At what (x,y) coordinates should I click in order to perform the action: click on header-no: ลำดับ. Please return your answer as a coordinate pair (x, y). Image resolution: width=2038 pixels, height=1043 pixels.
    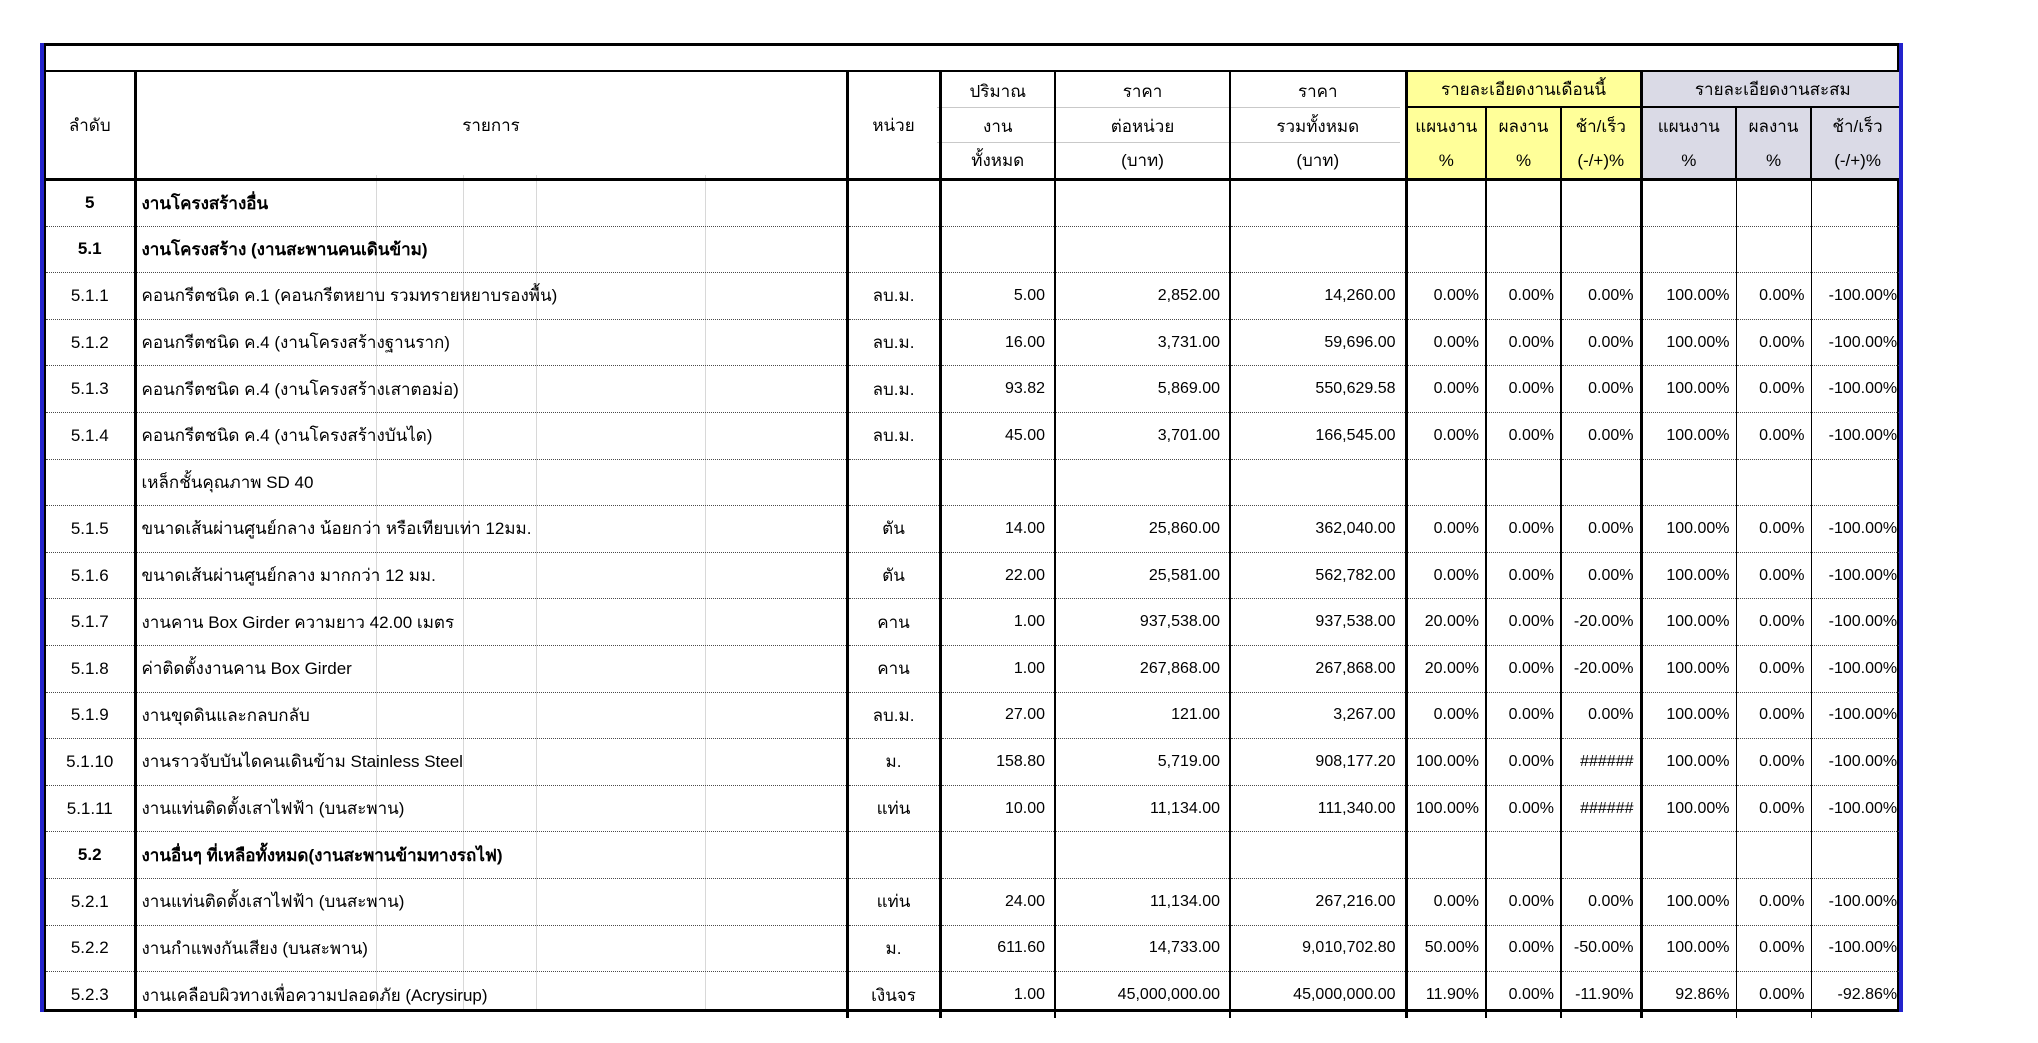
    Looking at the image, I should click on (91, 126).